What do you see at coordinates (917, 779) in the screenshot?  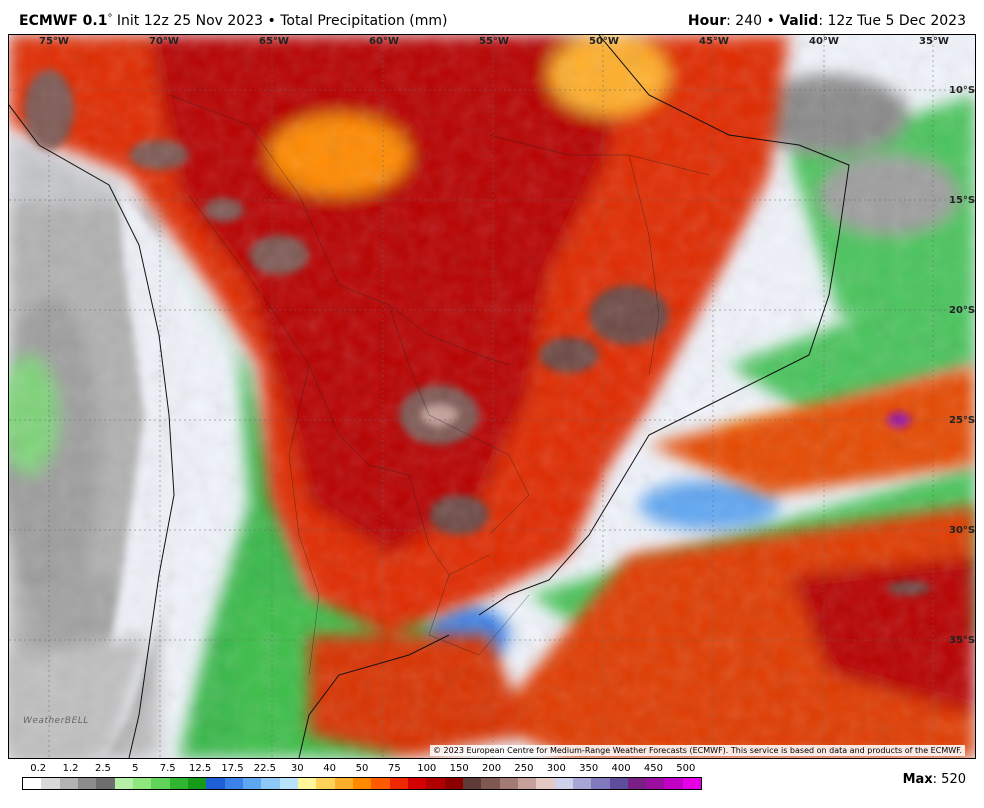 I see `max-label: Max` at bounding box center [917, 779].